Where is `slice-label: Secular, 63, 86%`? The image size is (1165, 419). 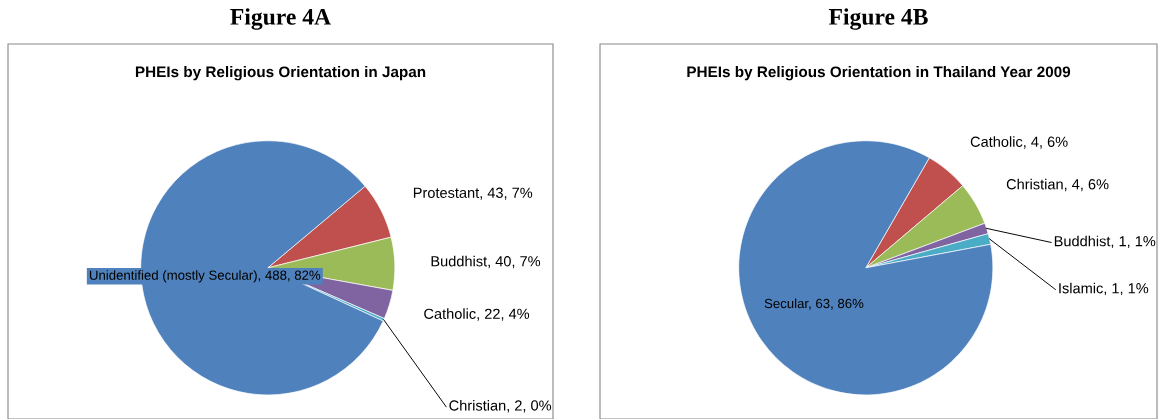 slice-label: Secular, 63, 86% is located at coordinates (814, 304).